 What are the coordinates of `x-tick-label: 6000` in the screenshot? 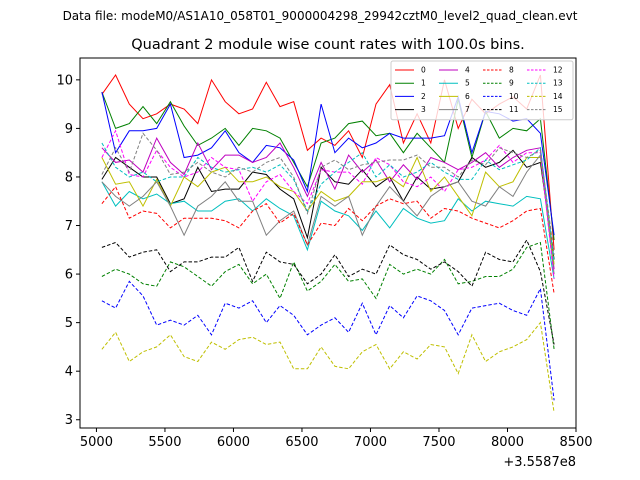 It's located at (233, 442).